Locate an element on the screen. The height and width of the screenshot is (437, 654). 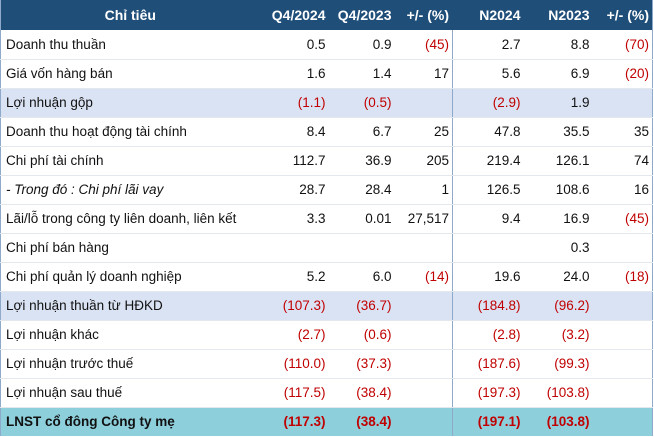
cell-n2024: 47.8 is located at coordinates (488, 132).